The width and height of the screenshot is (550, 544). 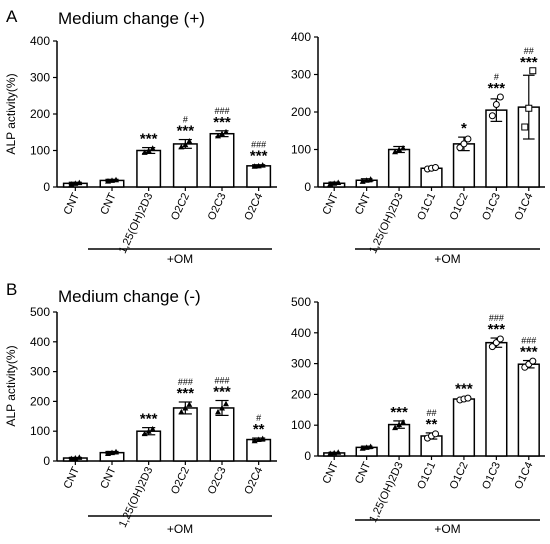 I want to click on c3-y-tick-label: 500, so click(x=301, y=302).